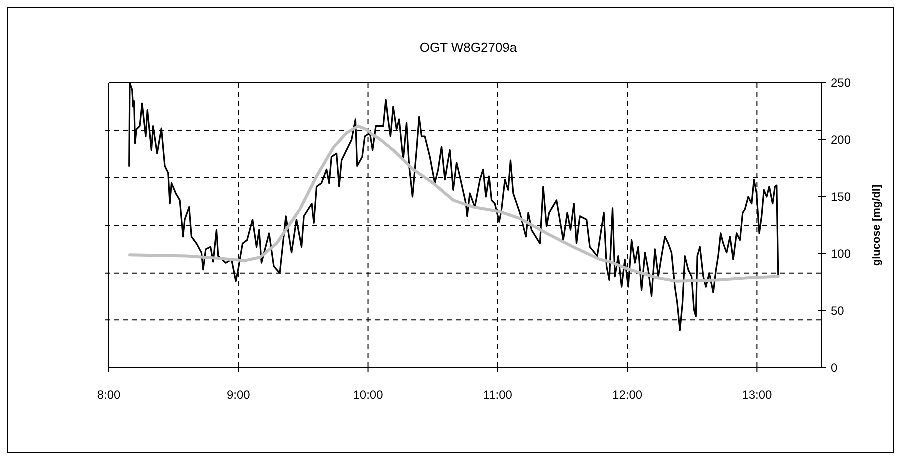 The image size is (901, 460). Describe the element at coordinates (841, 140) in the screenshot. I see `y2-tick-label: 200` at that location.